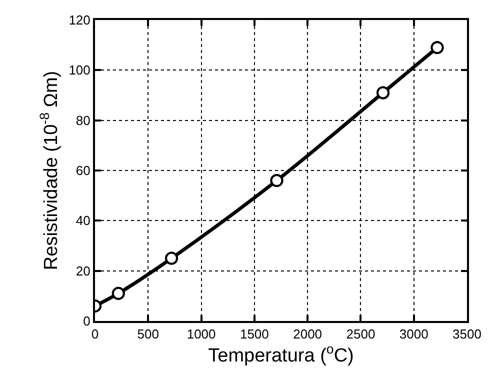 The height and width of the screenshot is (391, 497). What do you see at coordinates (83, 220) in the screenshot?
I see `y-tick-label: 40` at bounding box center [83, 220].